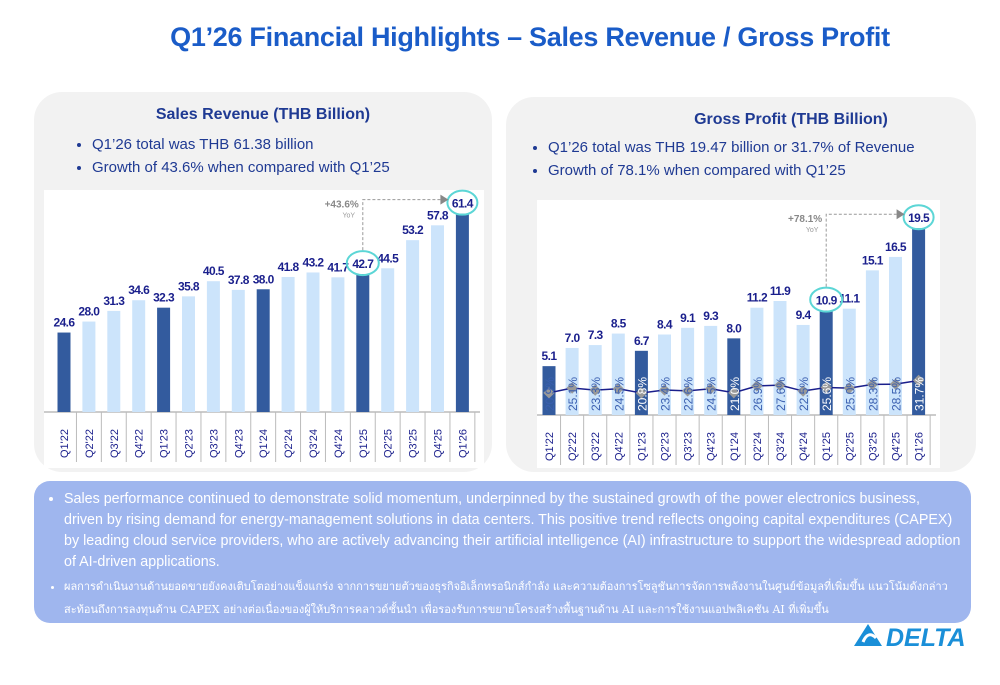 This screenshot has width=1000, height=685. What do you see at coordinates (241, 144) in the screenshot?
I see `bullet: Q1’26 total was THB 61.38 billion` at bounding box center [241, 144].